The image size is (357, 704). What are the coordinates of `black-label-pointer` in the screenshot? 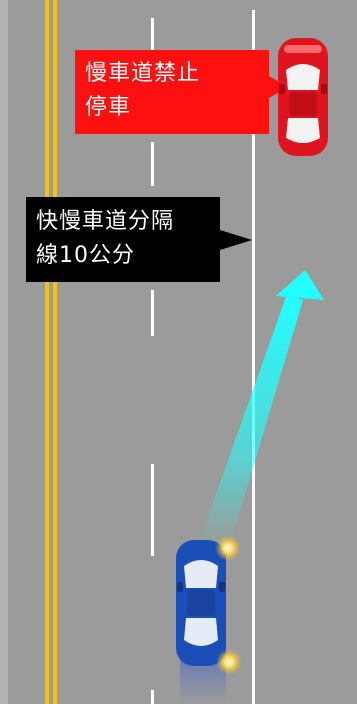 It's located at (236, 240).